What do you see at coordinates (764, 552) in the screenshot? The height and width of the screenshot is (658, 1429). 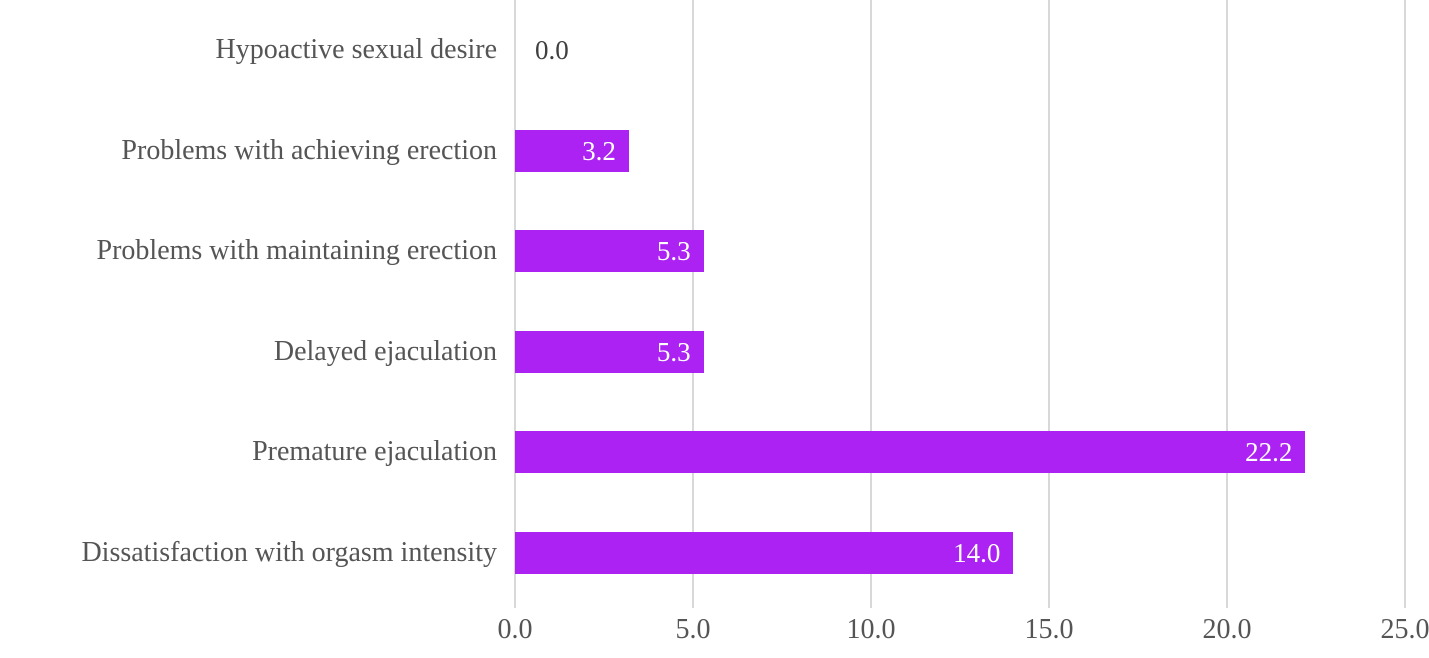 I see `bar-dissatisfaction-with-orgasm-intensity: 14.0` at bounding box center [764, 552].